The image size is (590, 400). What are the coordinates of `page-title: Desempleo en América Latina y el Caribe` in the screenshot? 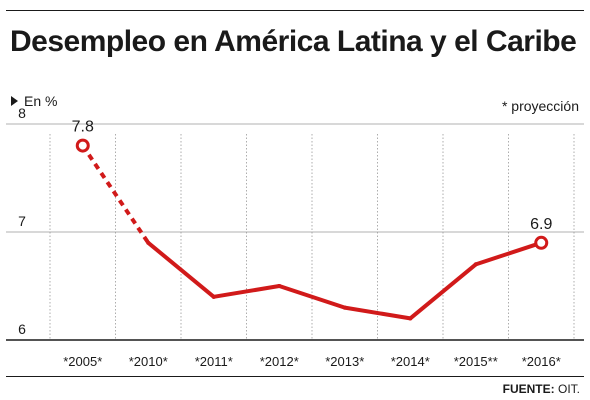 It's located at (293, 41).